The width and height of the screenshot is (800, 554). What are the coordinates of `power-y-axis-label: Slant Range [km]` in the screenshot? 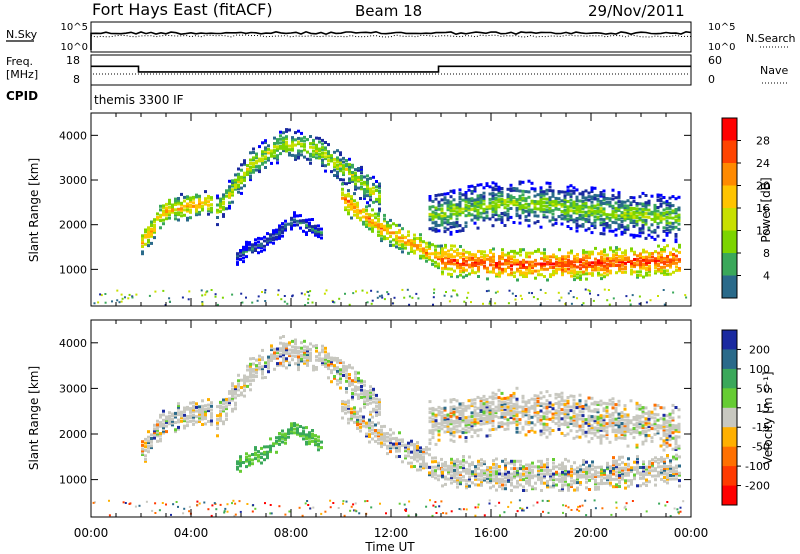 It's located at (34, 210).